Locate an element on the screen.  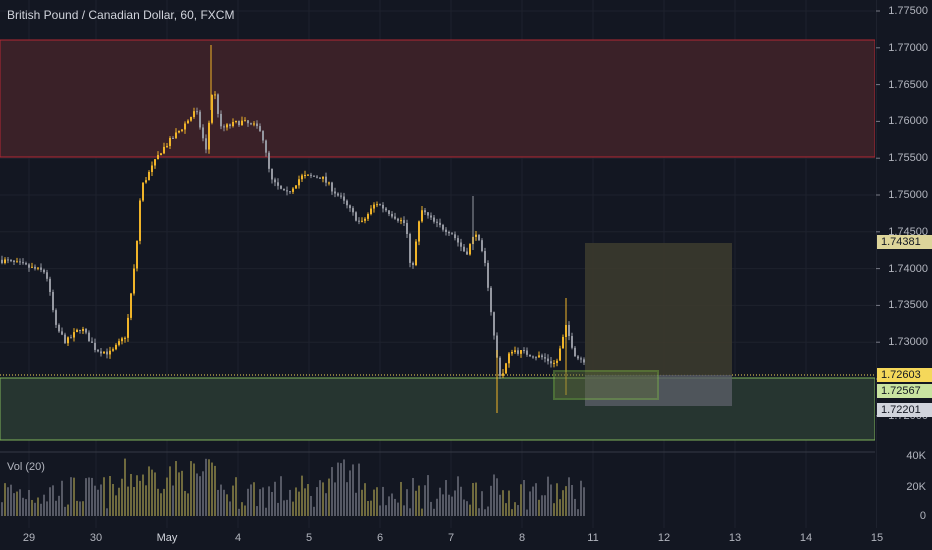
price-badge: 1.72201 is located at coordinates (904, 410).